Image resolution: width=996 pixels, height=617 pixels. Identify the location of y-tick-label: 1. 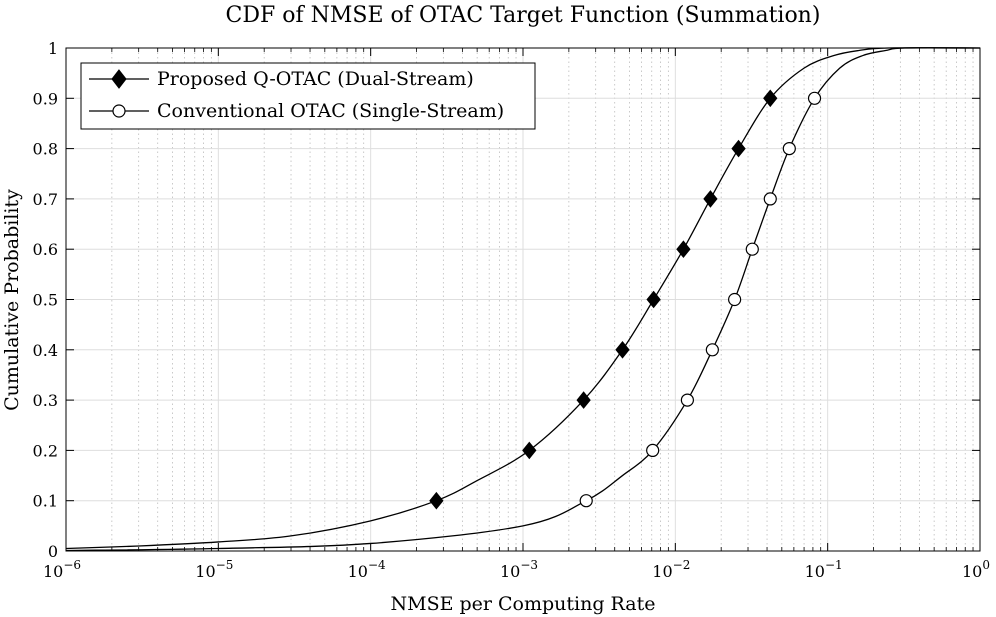
(53, 48).